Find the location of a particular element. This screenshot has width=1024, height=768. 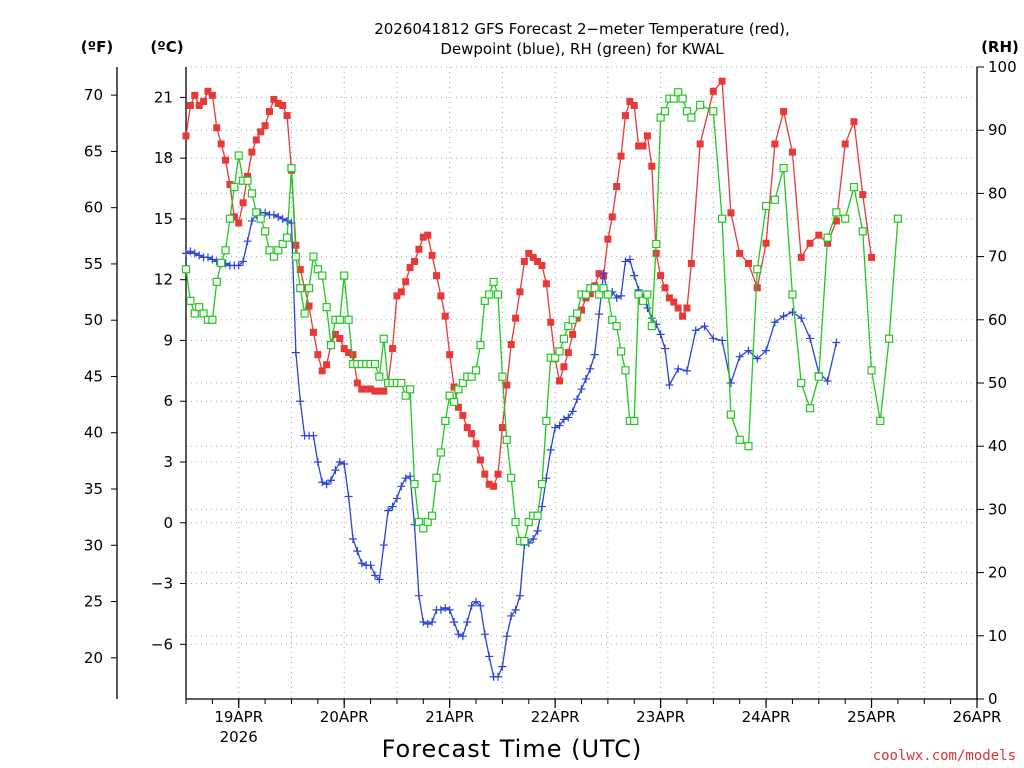

fahrenheit-tick-label: 45 is located at coordinates (93, 376).